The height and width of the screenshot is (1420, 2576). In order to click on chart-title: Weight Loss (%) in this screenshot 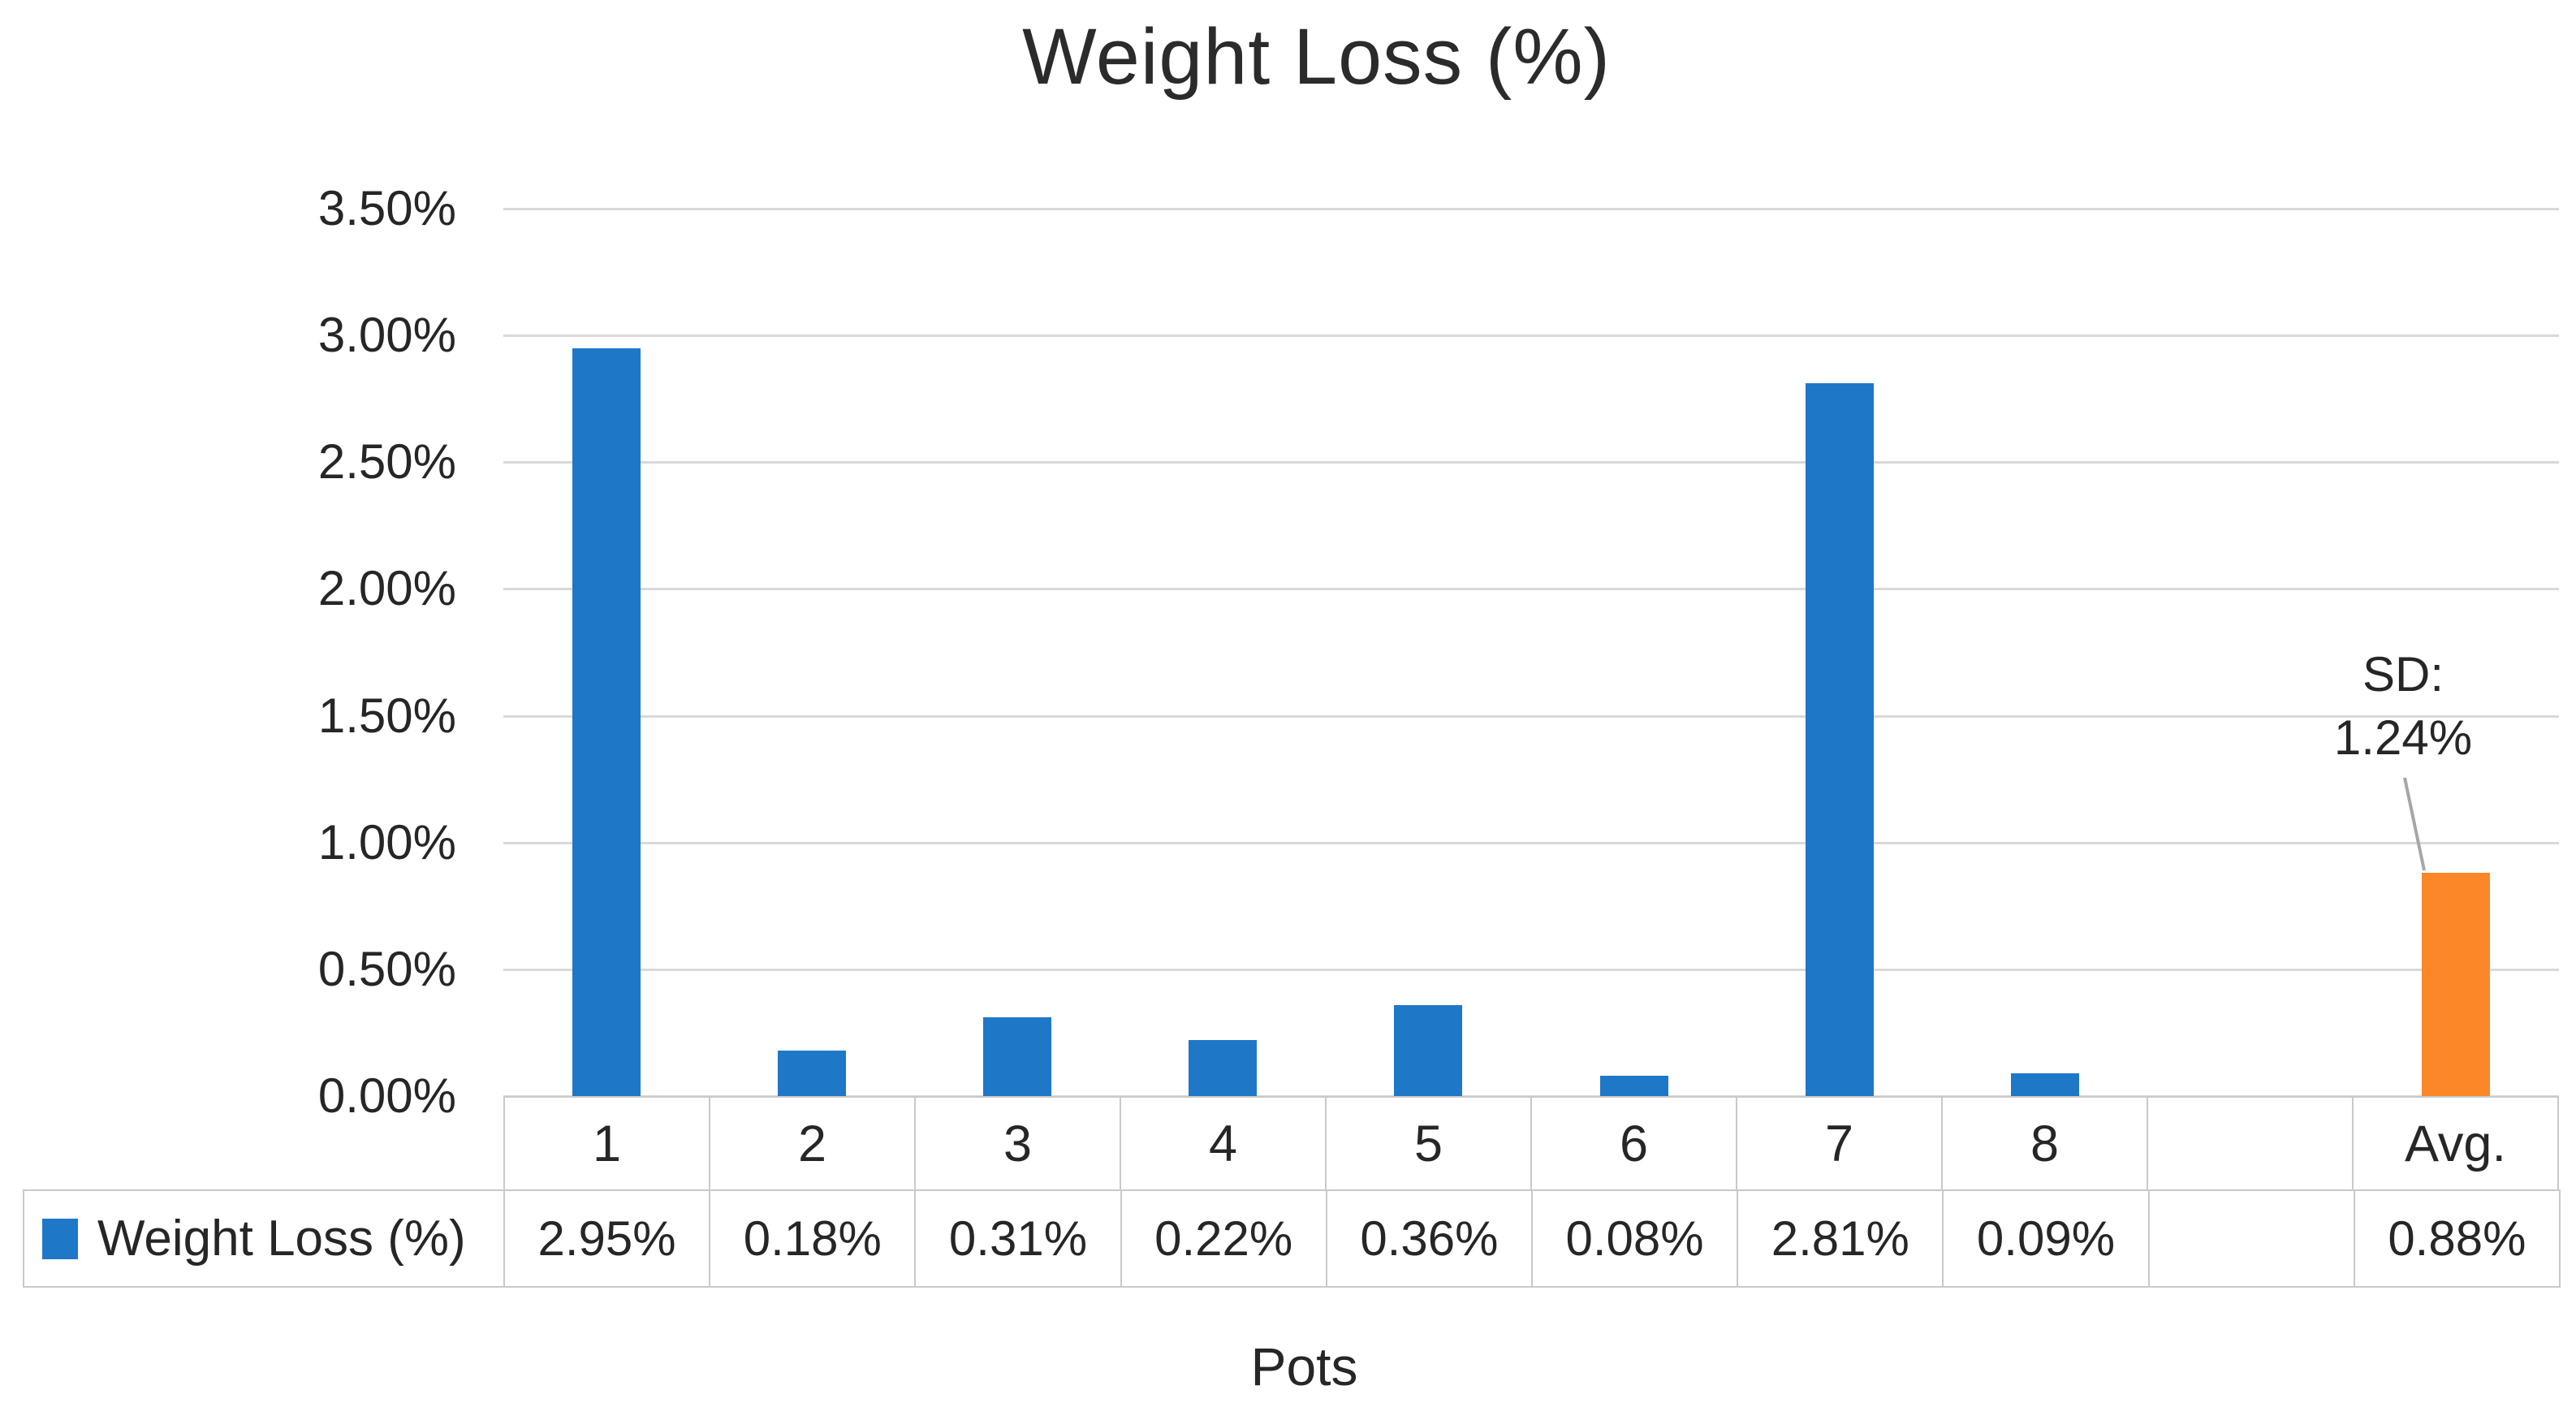, I will do `click(1316, 56)`.